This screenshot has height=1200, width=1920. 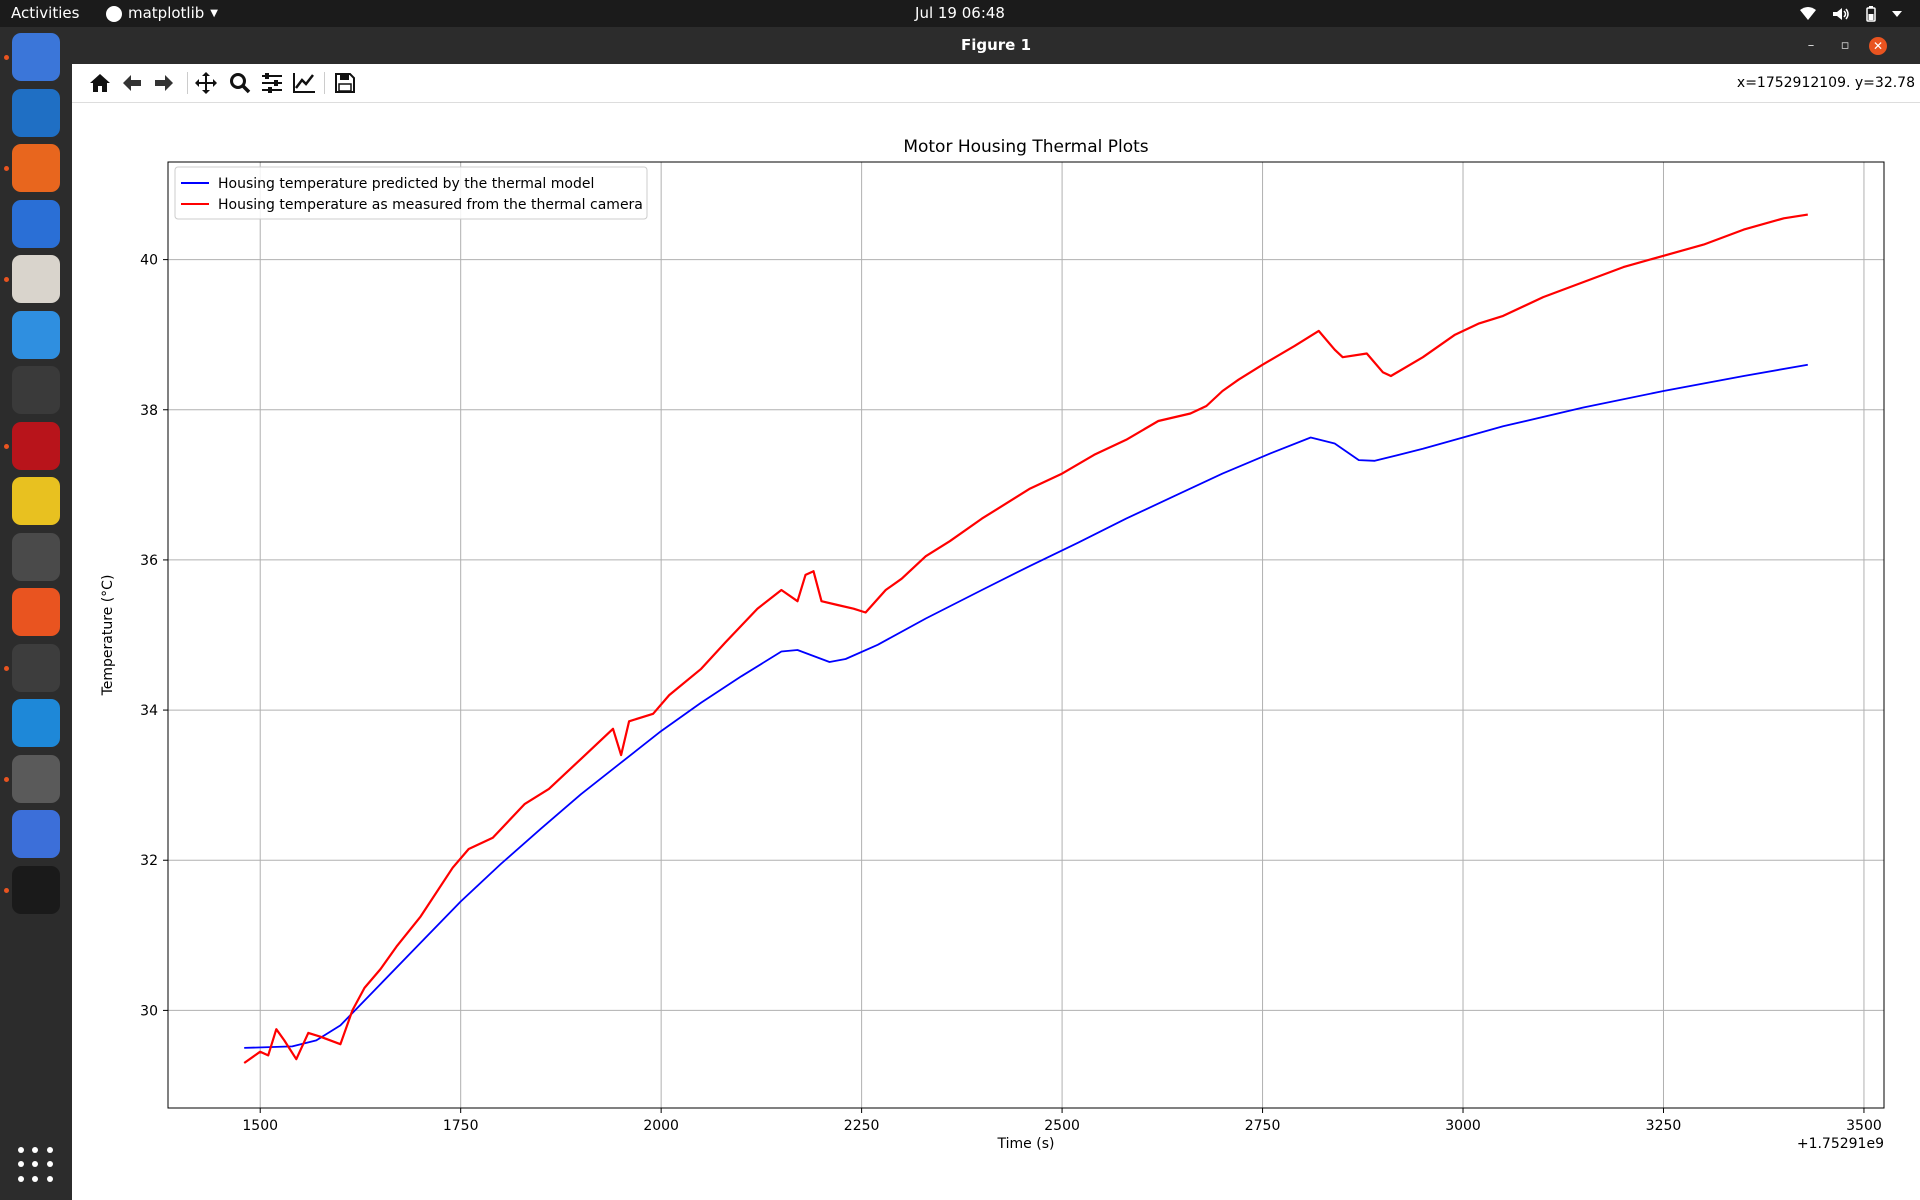 I want to click on chart-title: Motor Housing Thermal Plots, so click(x=1025, y=147).